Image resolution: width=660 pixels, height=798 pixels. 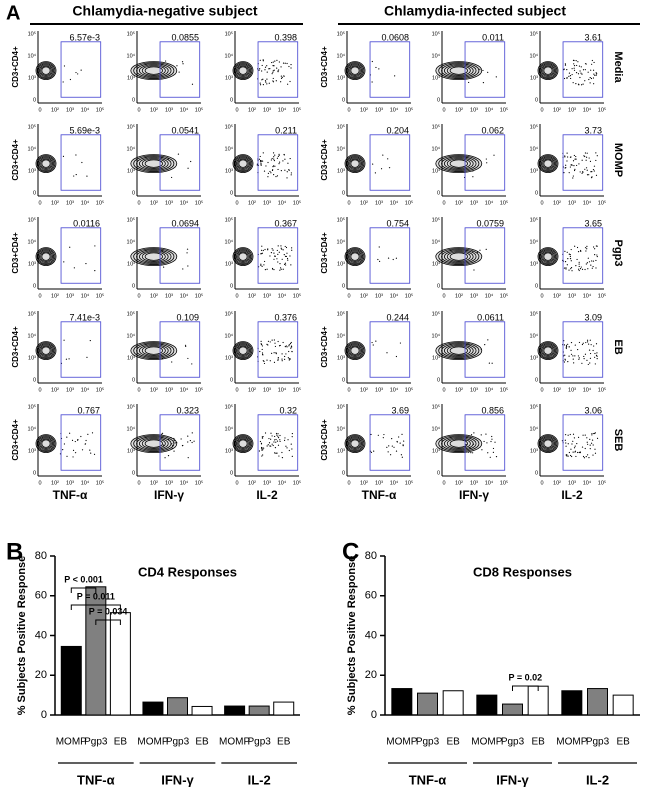 What do you see at coordinates (286, 130) in the screenshot?
I see `gate-value: 0.211` at bounding box center [286, 130].